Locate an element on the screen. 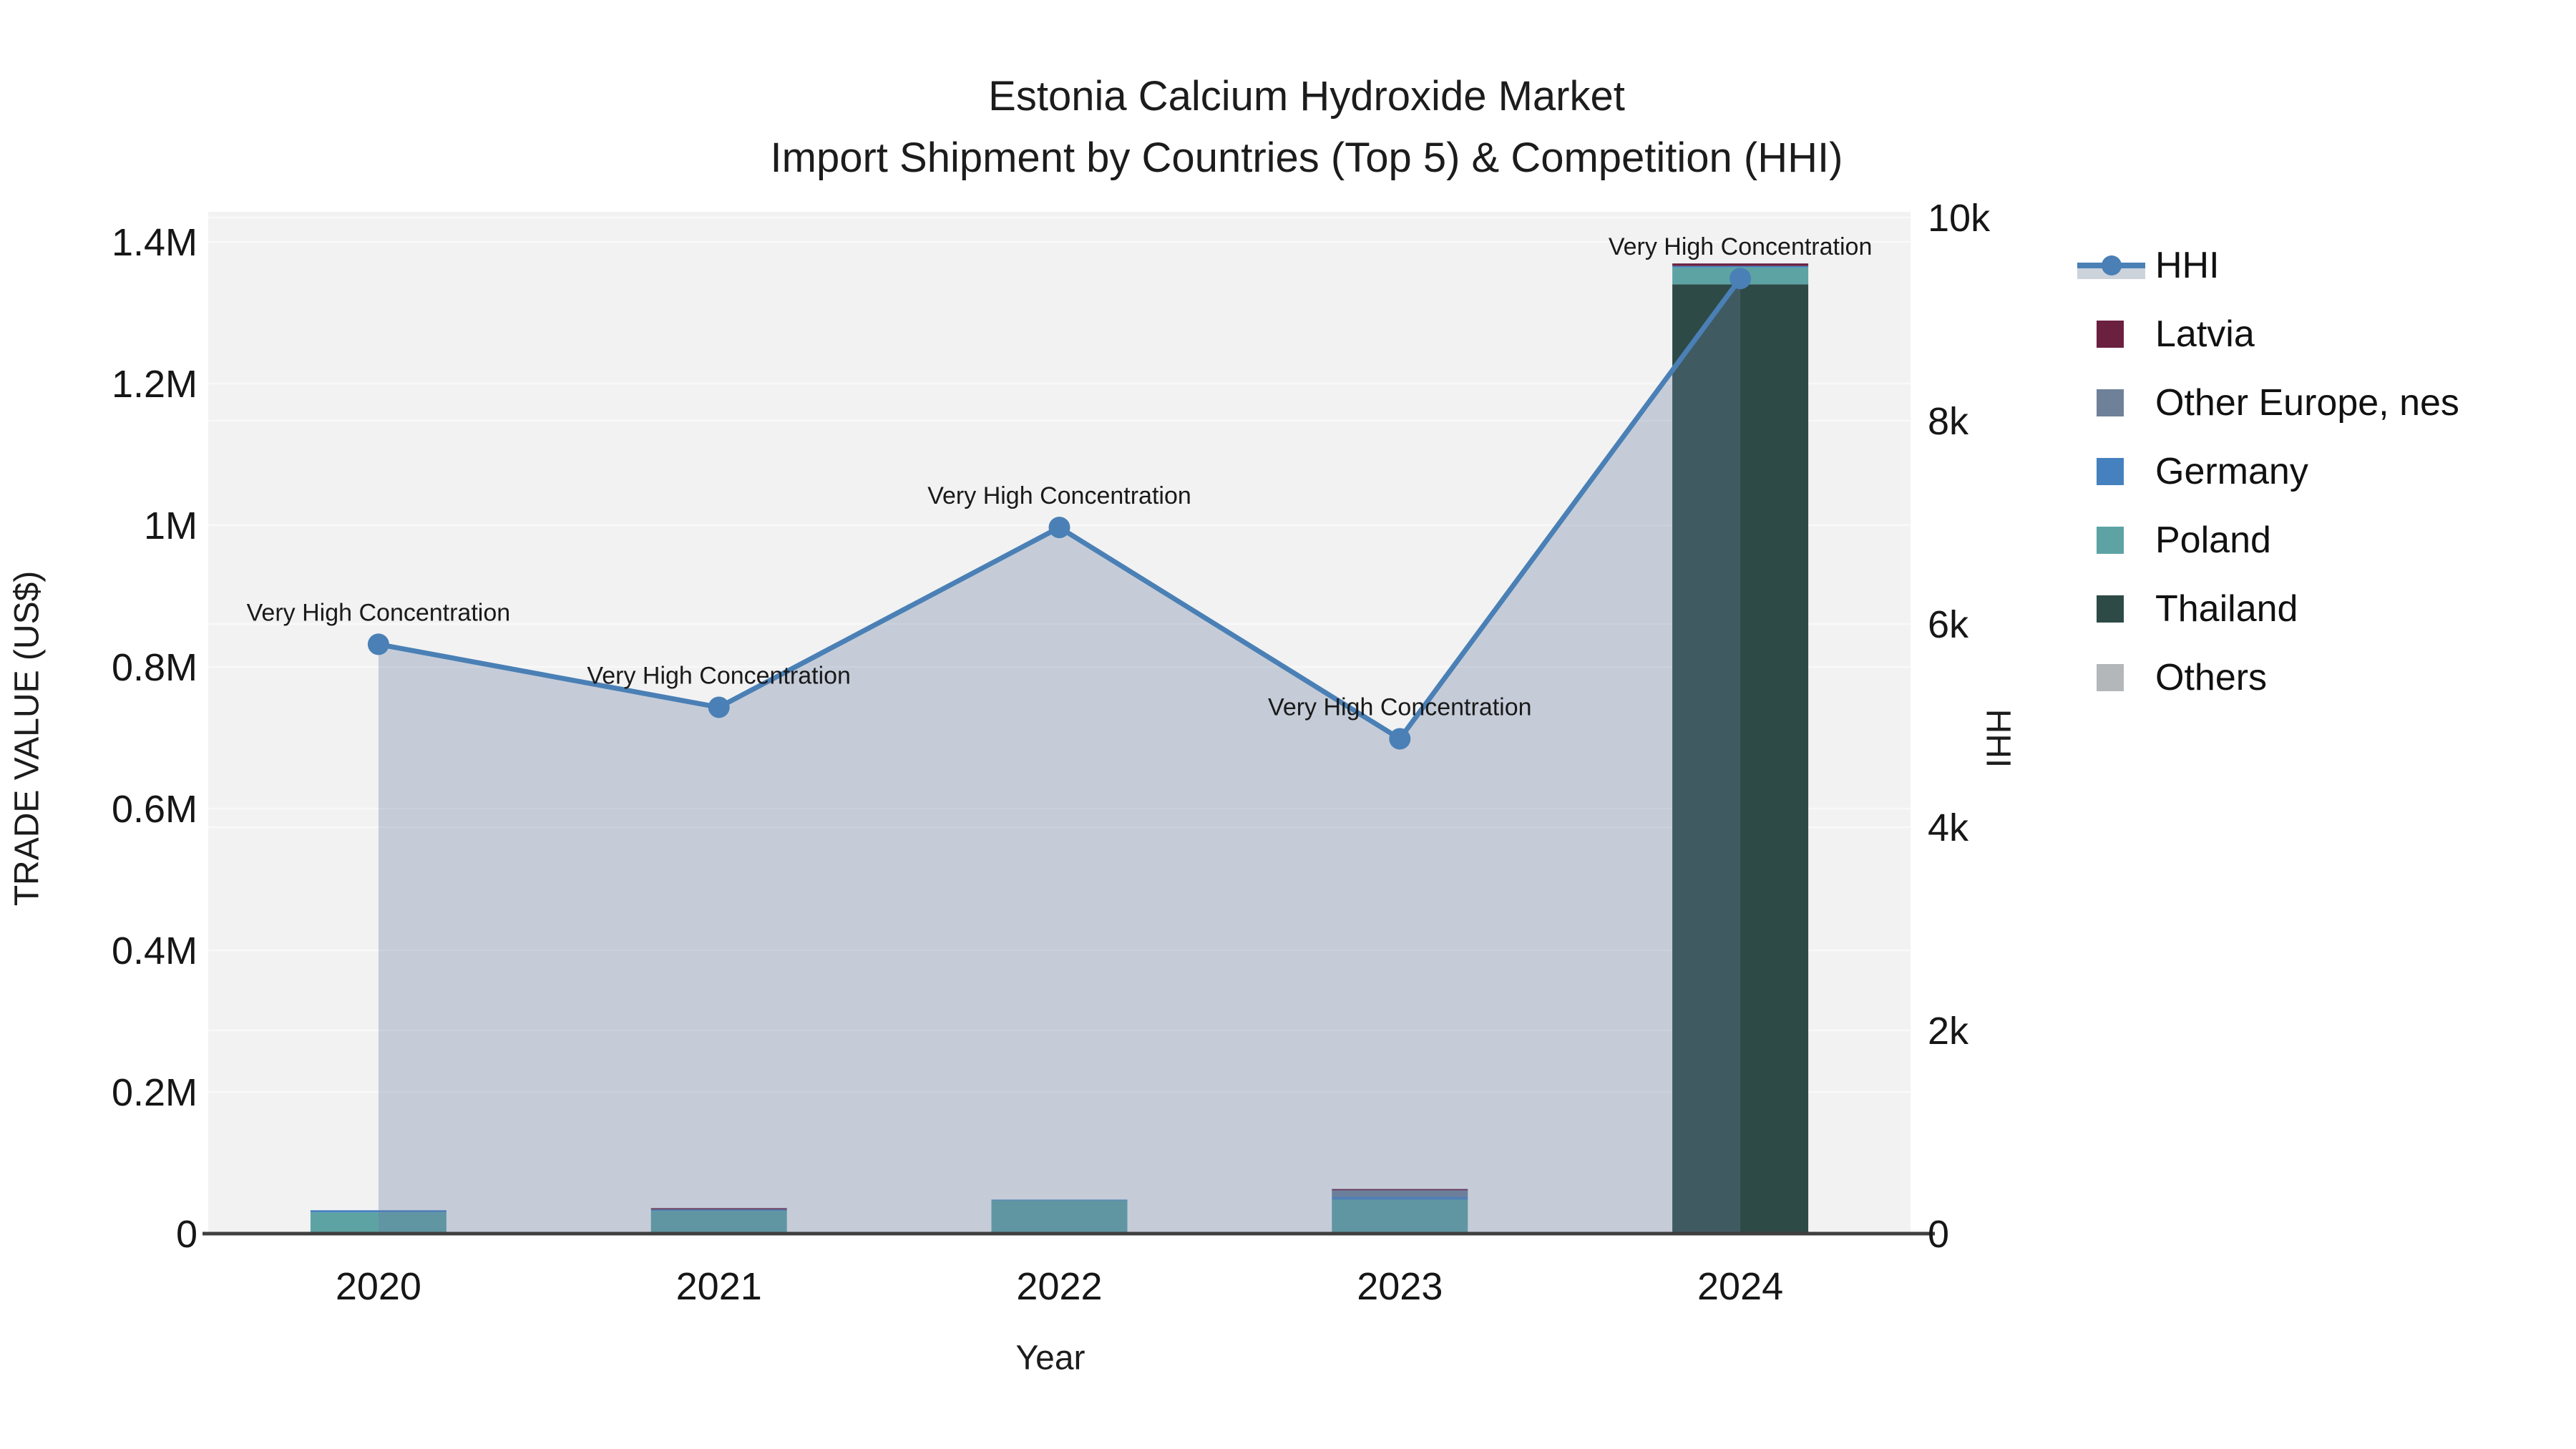  annotation-2024: Very High Concentration is located at coordinates (1741, 246).